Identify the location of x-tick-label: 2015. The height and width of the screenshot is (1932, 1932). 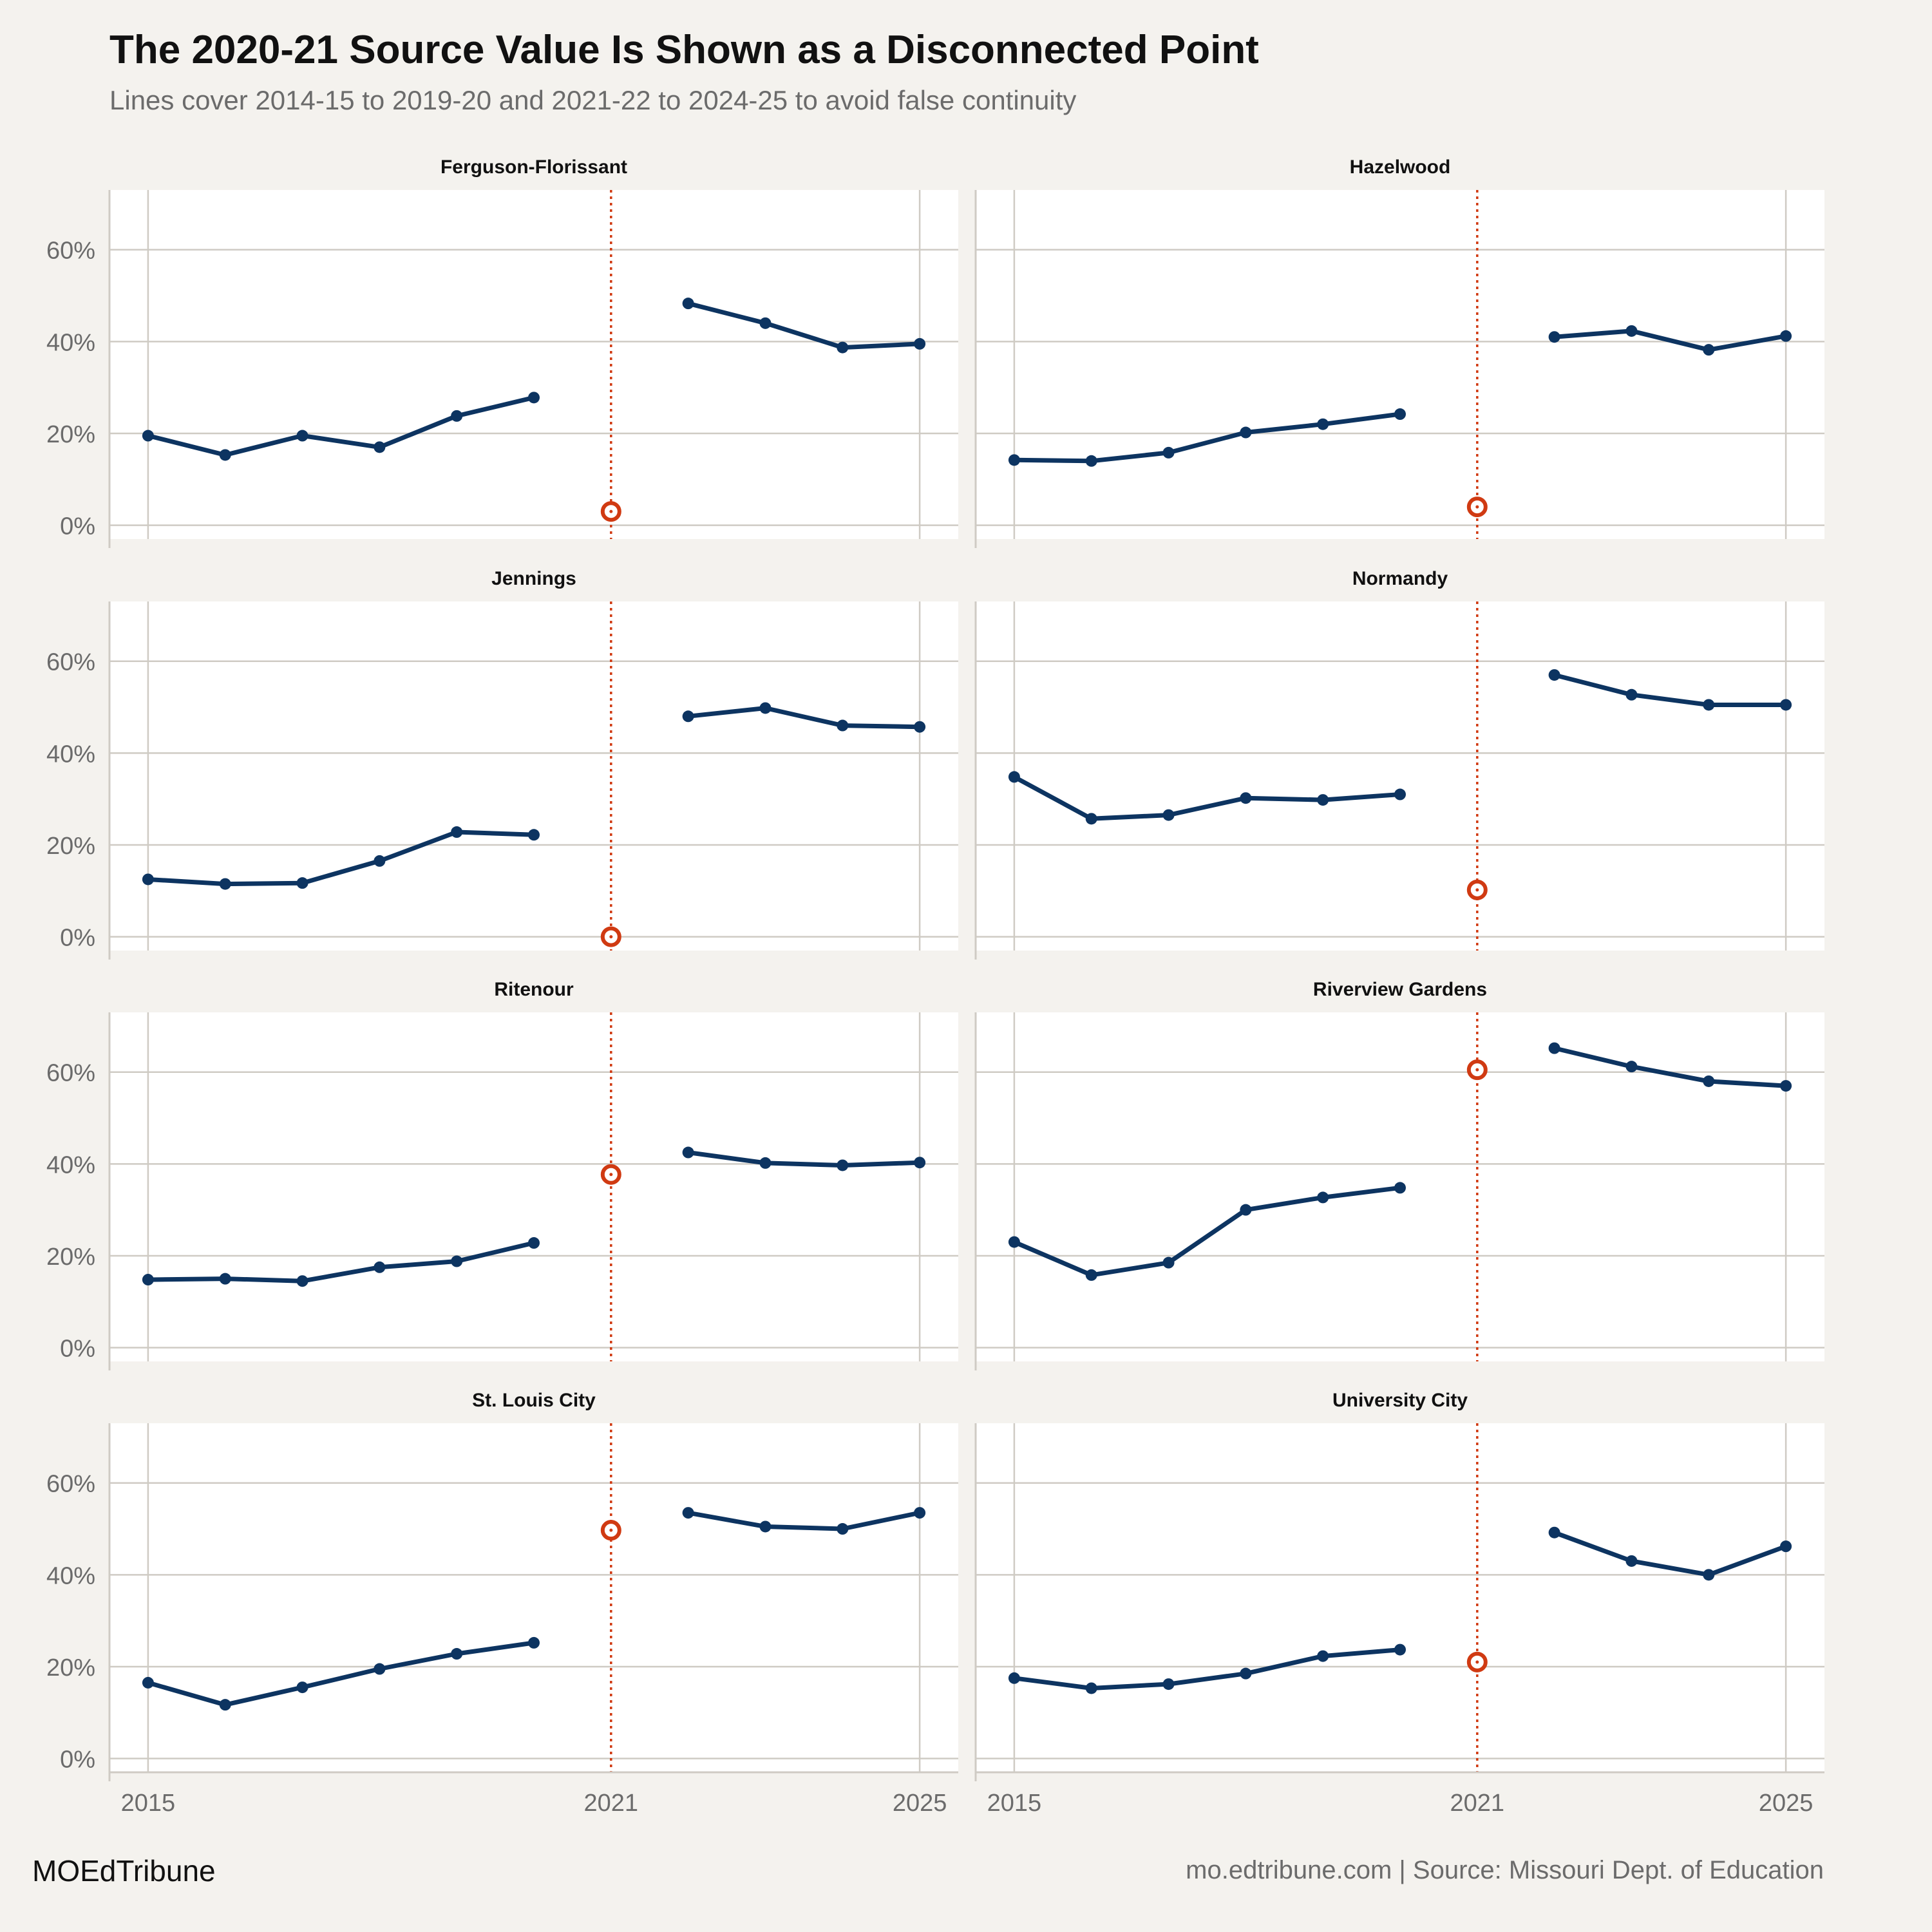
(148, 1803).